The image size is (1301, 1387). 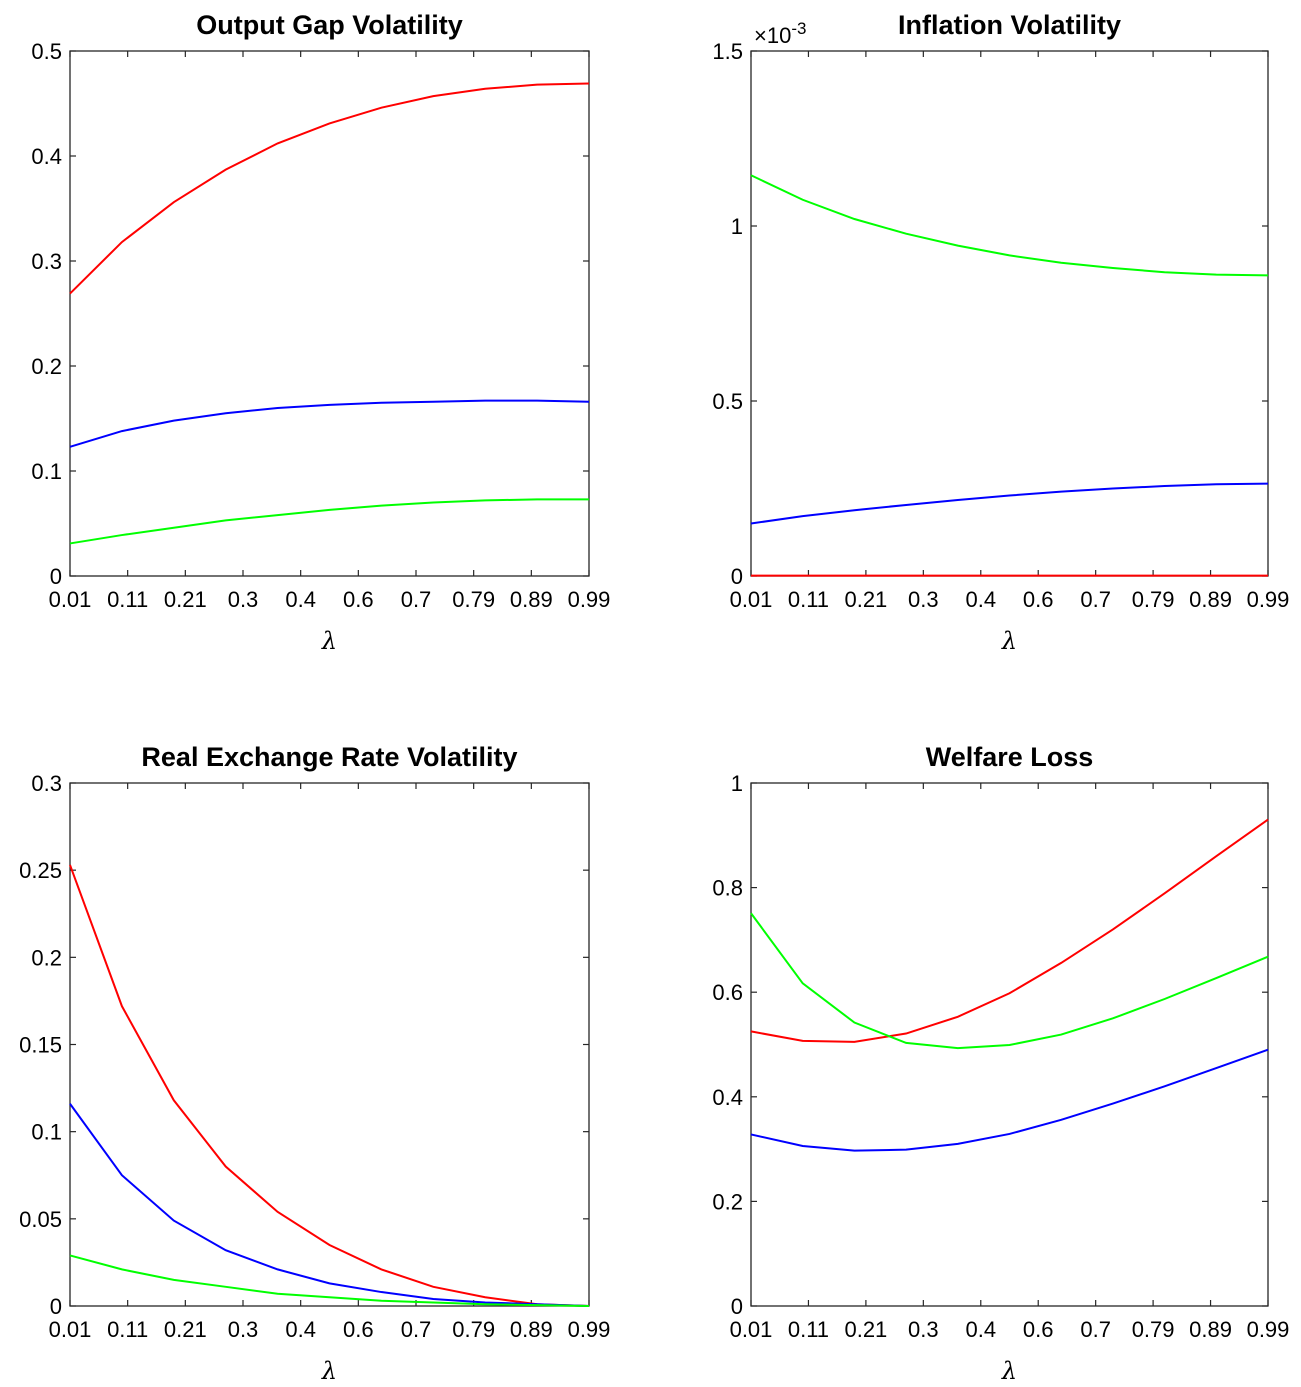 What do you see at coordinates (329, 757) in the screenshot?
I see `chart-2-title: Real Exchange Rate Volatility` at bounding box center [329, 757].